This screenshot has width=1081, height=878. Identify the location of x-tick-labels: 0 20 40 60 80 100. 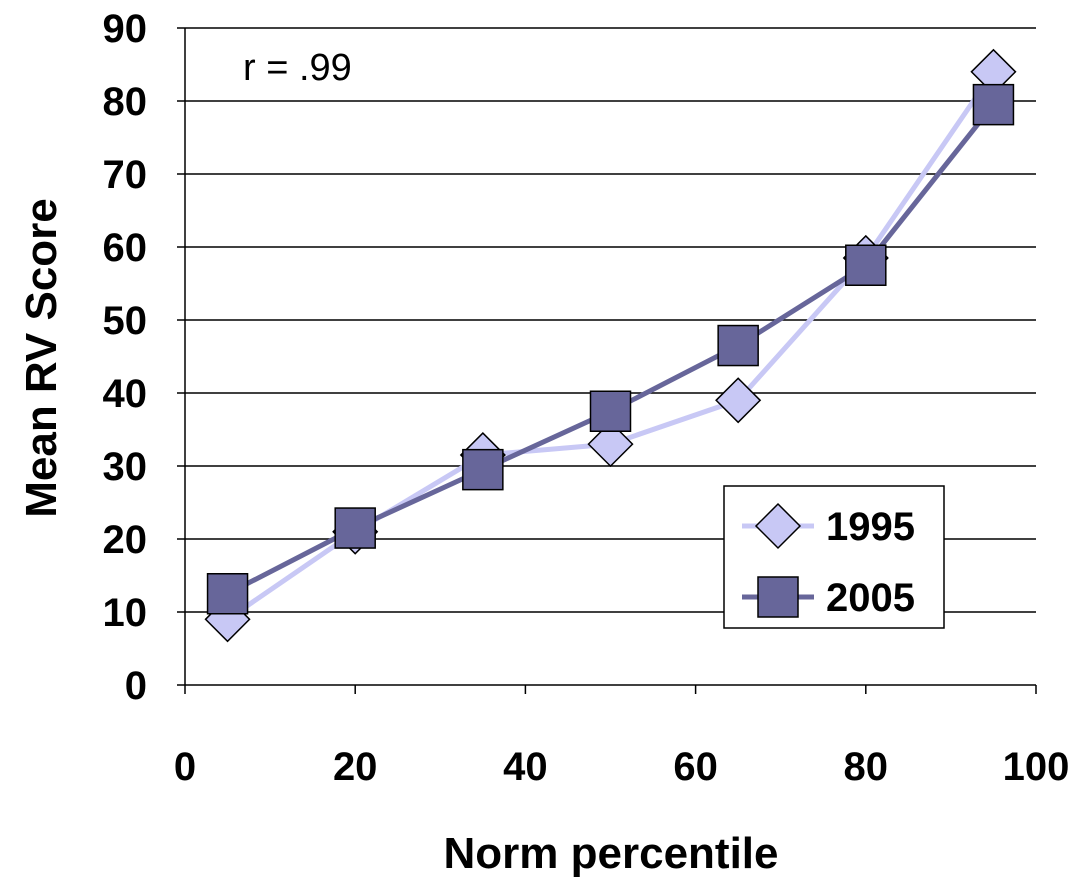
(622, 767).